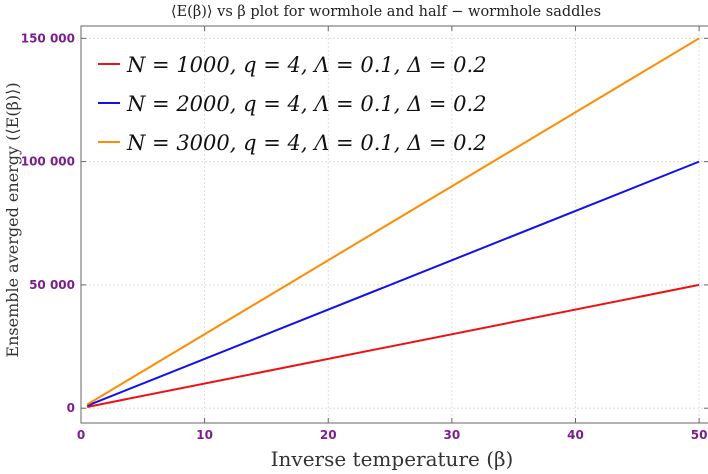 The height and width of the screenshot is (474, 708). What do you see at coordinates (306, 104) in the screenshot?
I see `legend-label-2: N = 2000, q = 4, Λ = 0.1, Δ = 0.2` at bounding box center [306, 104].